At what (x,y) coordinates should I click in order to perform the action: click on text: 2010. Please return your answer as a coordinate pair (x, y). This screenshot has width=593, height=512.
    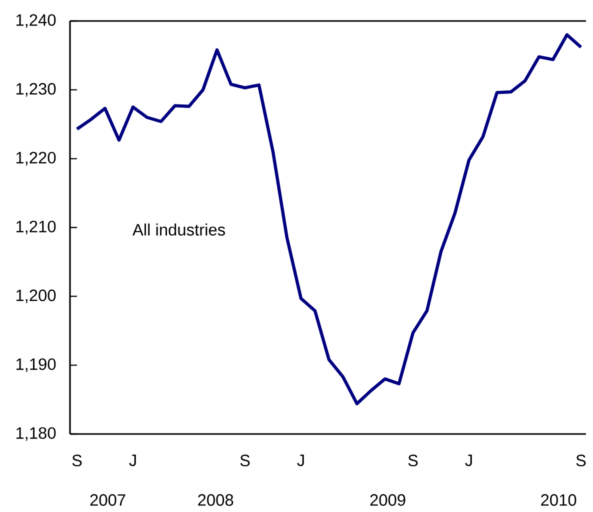
    Looking at the image, I should click on (558, 500).